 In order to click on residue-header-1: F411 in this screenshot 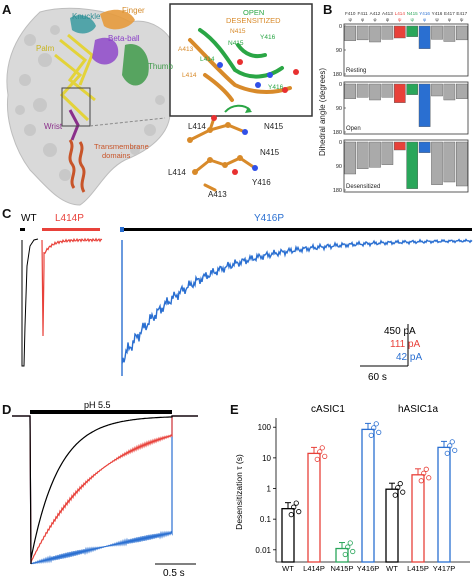, I will do `click(363, 13)`.